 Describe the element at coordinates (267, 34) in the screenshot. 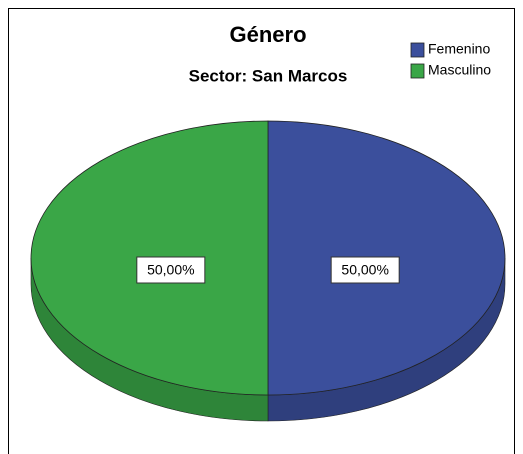

I see `chart-title: Género` at that location.